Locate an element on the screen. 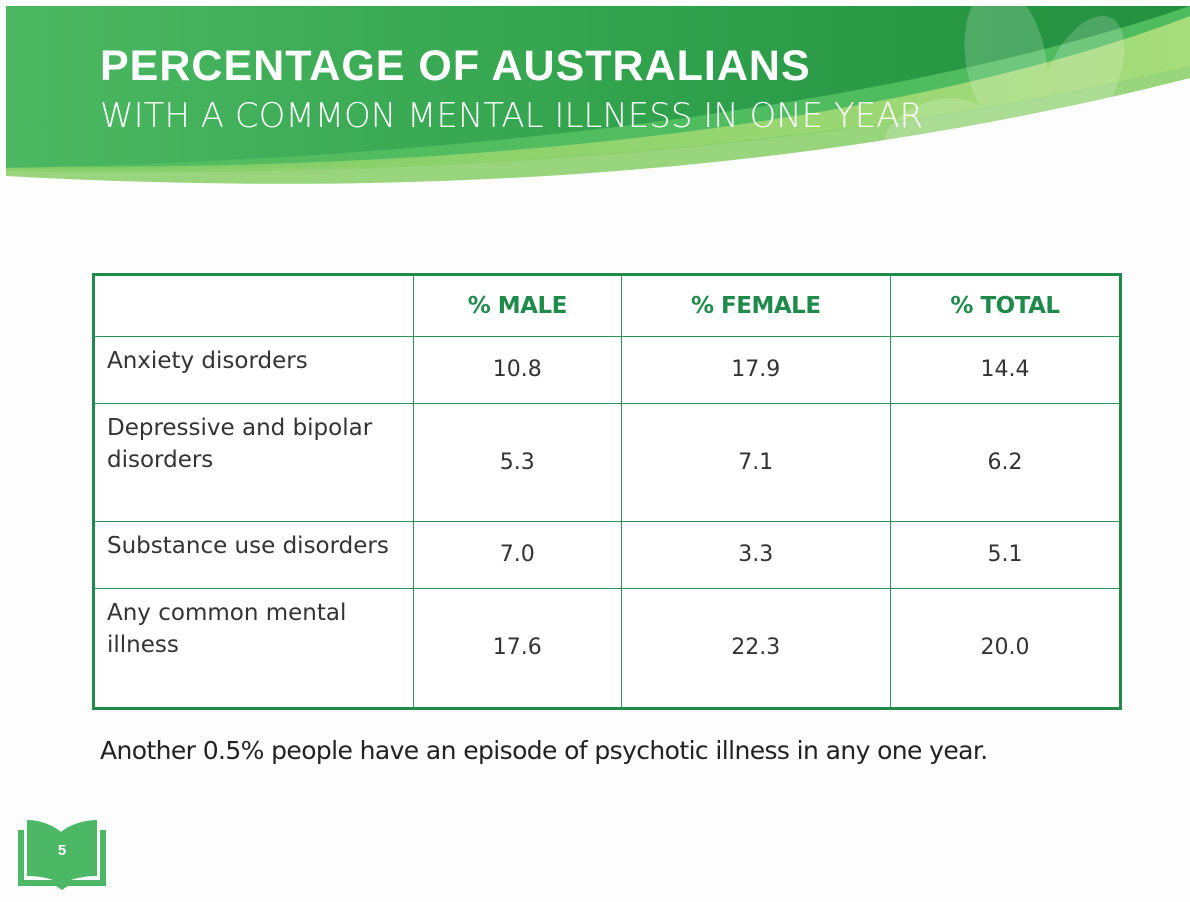 The width and height of the screenshot is (1190, 902). header-female: % FEMALE is located at coordinates (755, 305).